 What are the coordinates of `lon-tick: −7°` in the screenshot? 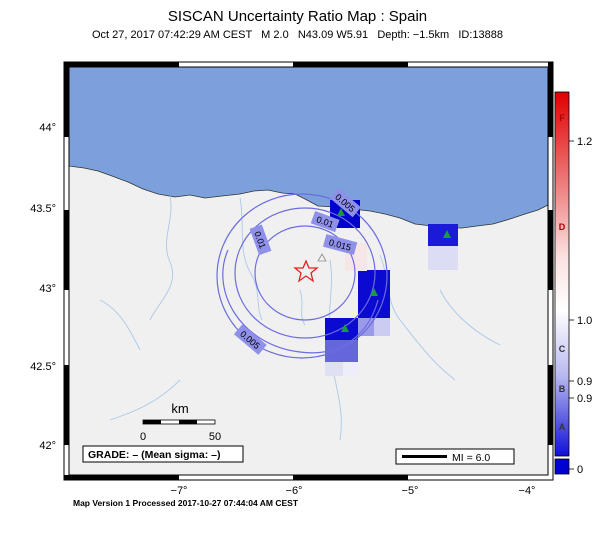 It's located at (179, 491).